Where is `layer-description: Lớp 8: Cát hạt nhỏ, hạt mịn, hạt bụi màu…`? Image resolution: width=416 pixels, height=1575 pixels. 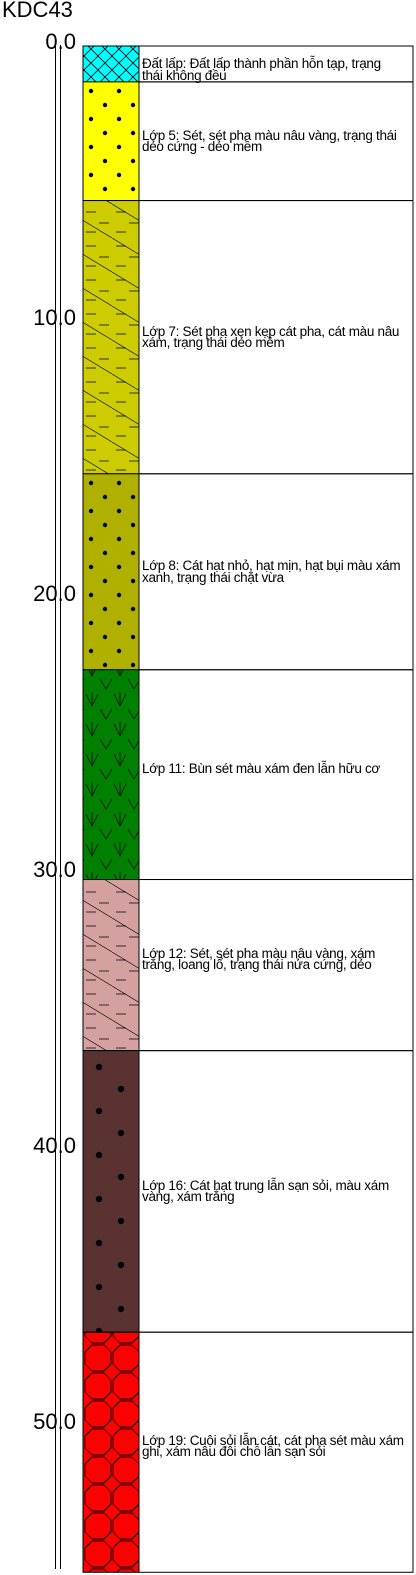
layer-description: Lớp 8: Cát hạt nhỏ, hạt mịn, hạt bụi màu… is located at coordinates (271, 571).